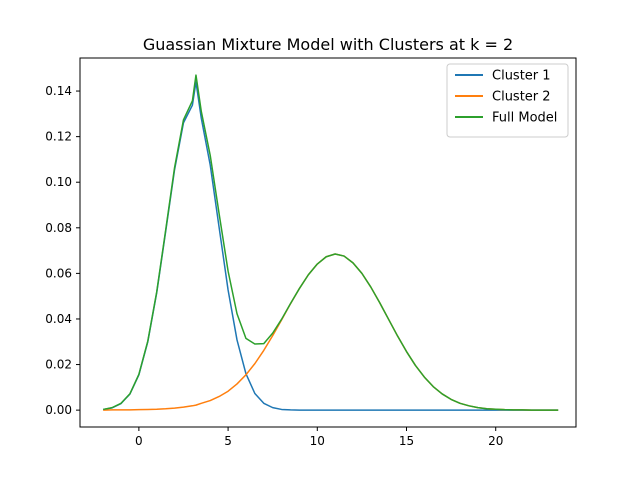  I want to click on y-tick-label: 0.04, so click(58, 319).